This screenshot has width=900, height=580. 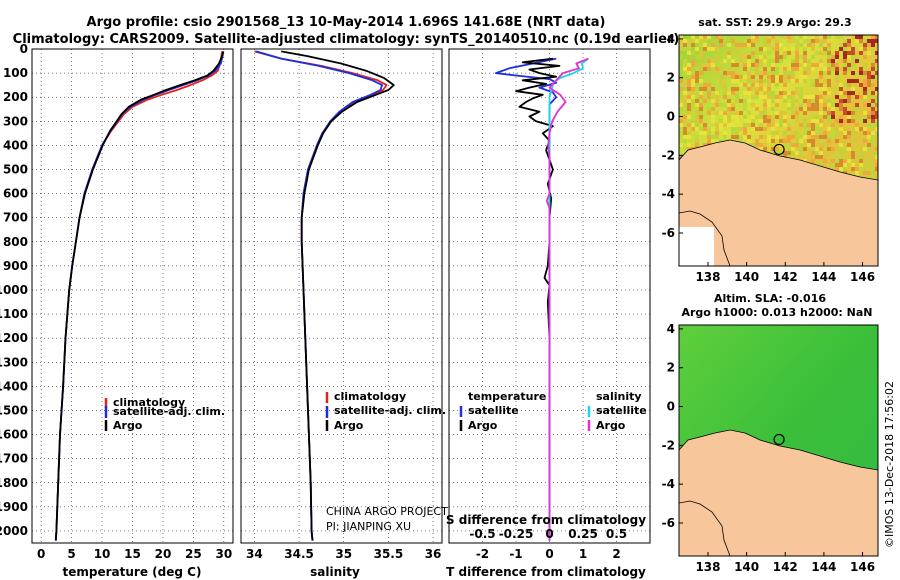 What do you see at coordinates (14, 459) in the screenshot?
I see `y-tick-label: 1700` at bounding box center [14, 459].